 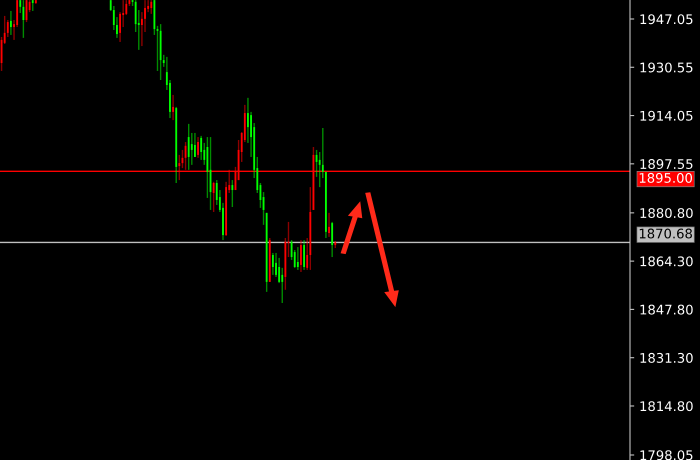 What do you see at coordinates (666, 115) in the screenshot?
I see `y-tick-label: 1914.05` at bounding box center [666, 115].